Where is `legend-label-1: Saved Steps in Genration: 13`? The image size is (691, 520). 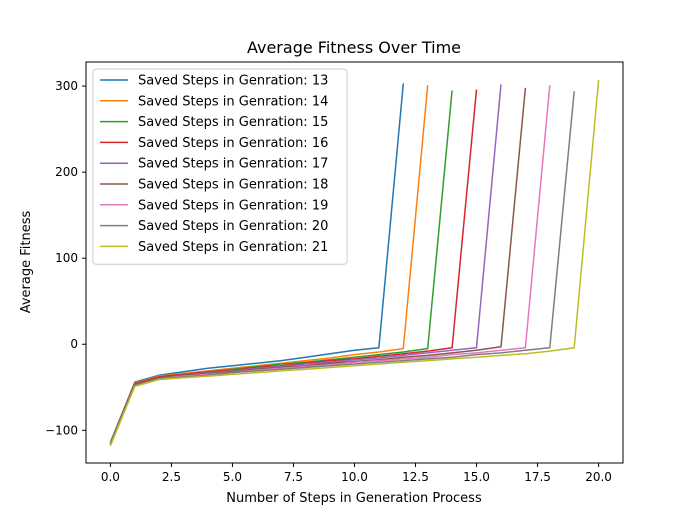
legend-label-1: Saved Steps in Genration: 13 is located at coordinates (233, 81).